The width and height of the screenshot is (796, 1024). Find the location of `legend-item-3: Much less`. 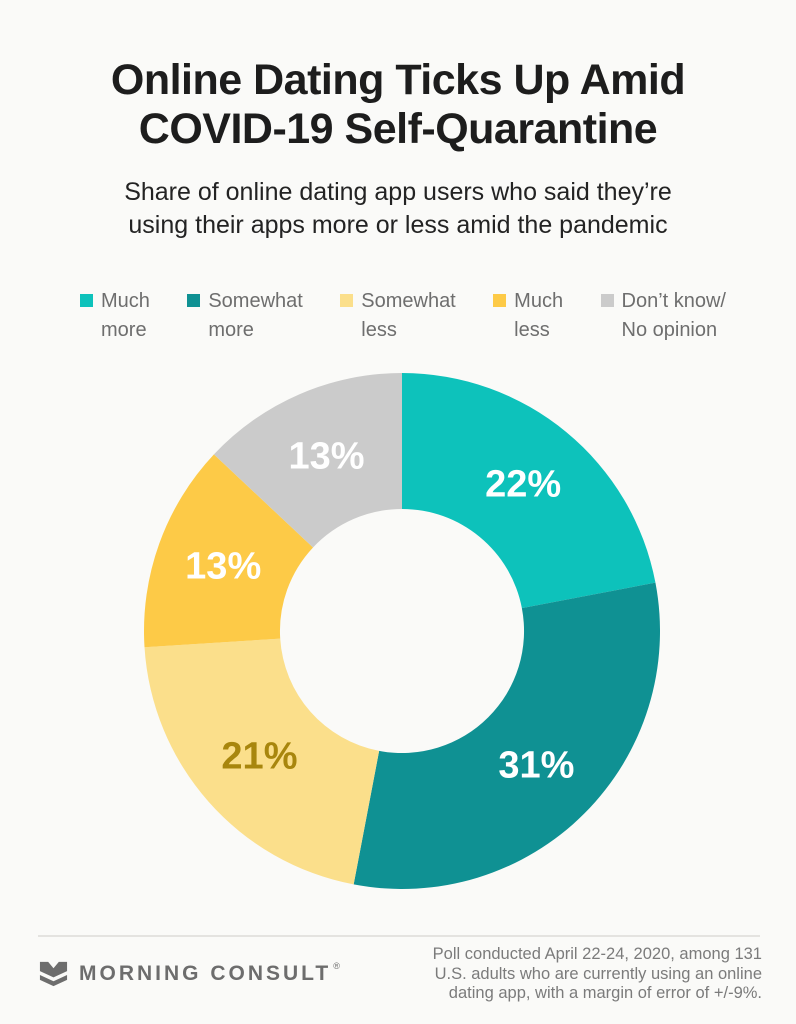

legend-item-3: Much less is located at coordinates (528, 316).